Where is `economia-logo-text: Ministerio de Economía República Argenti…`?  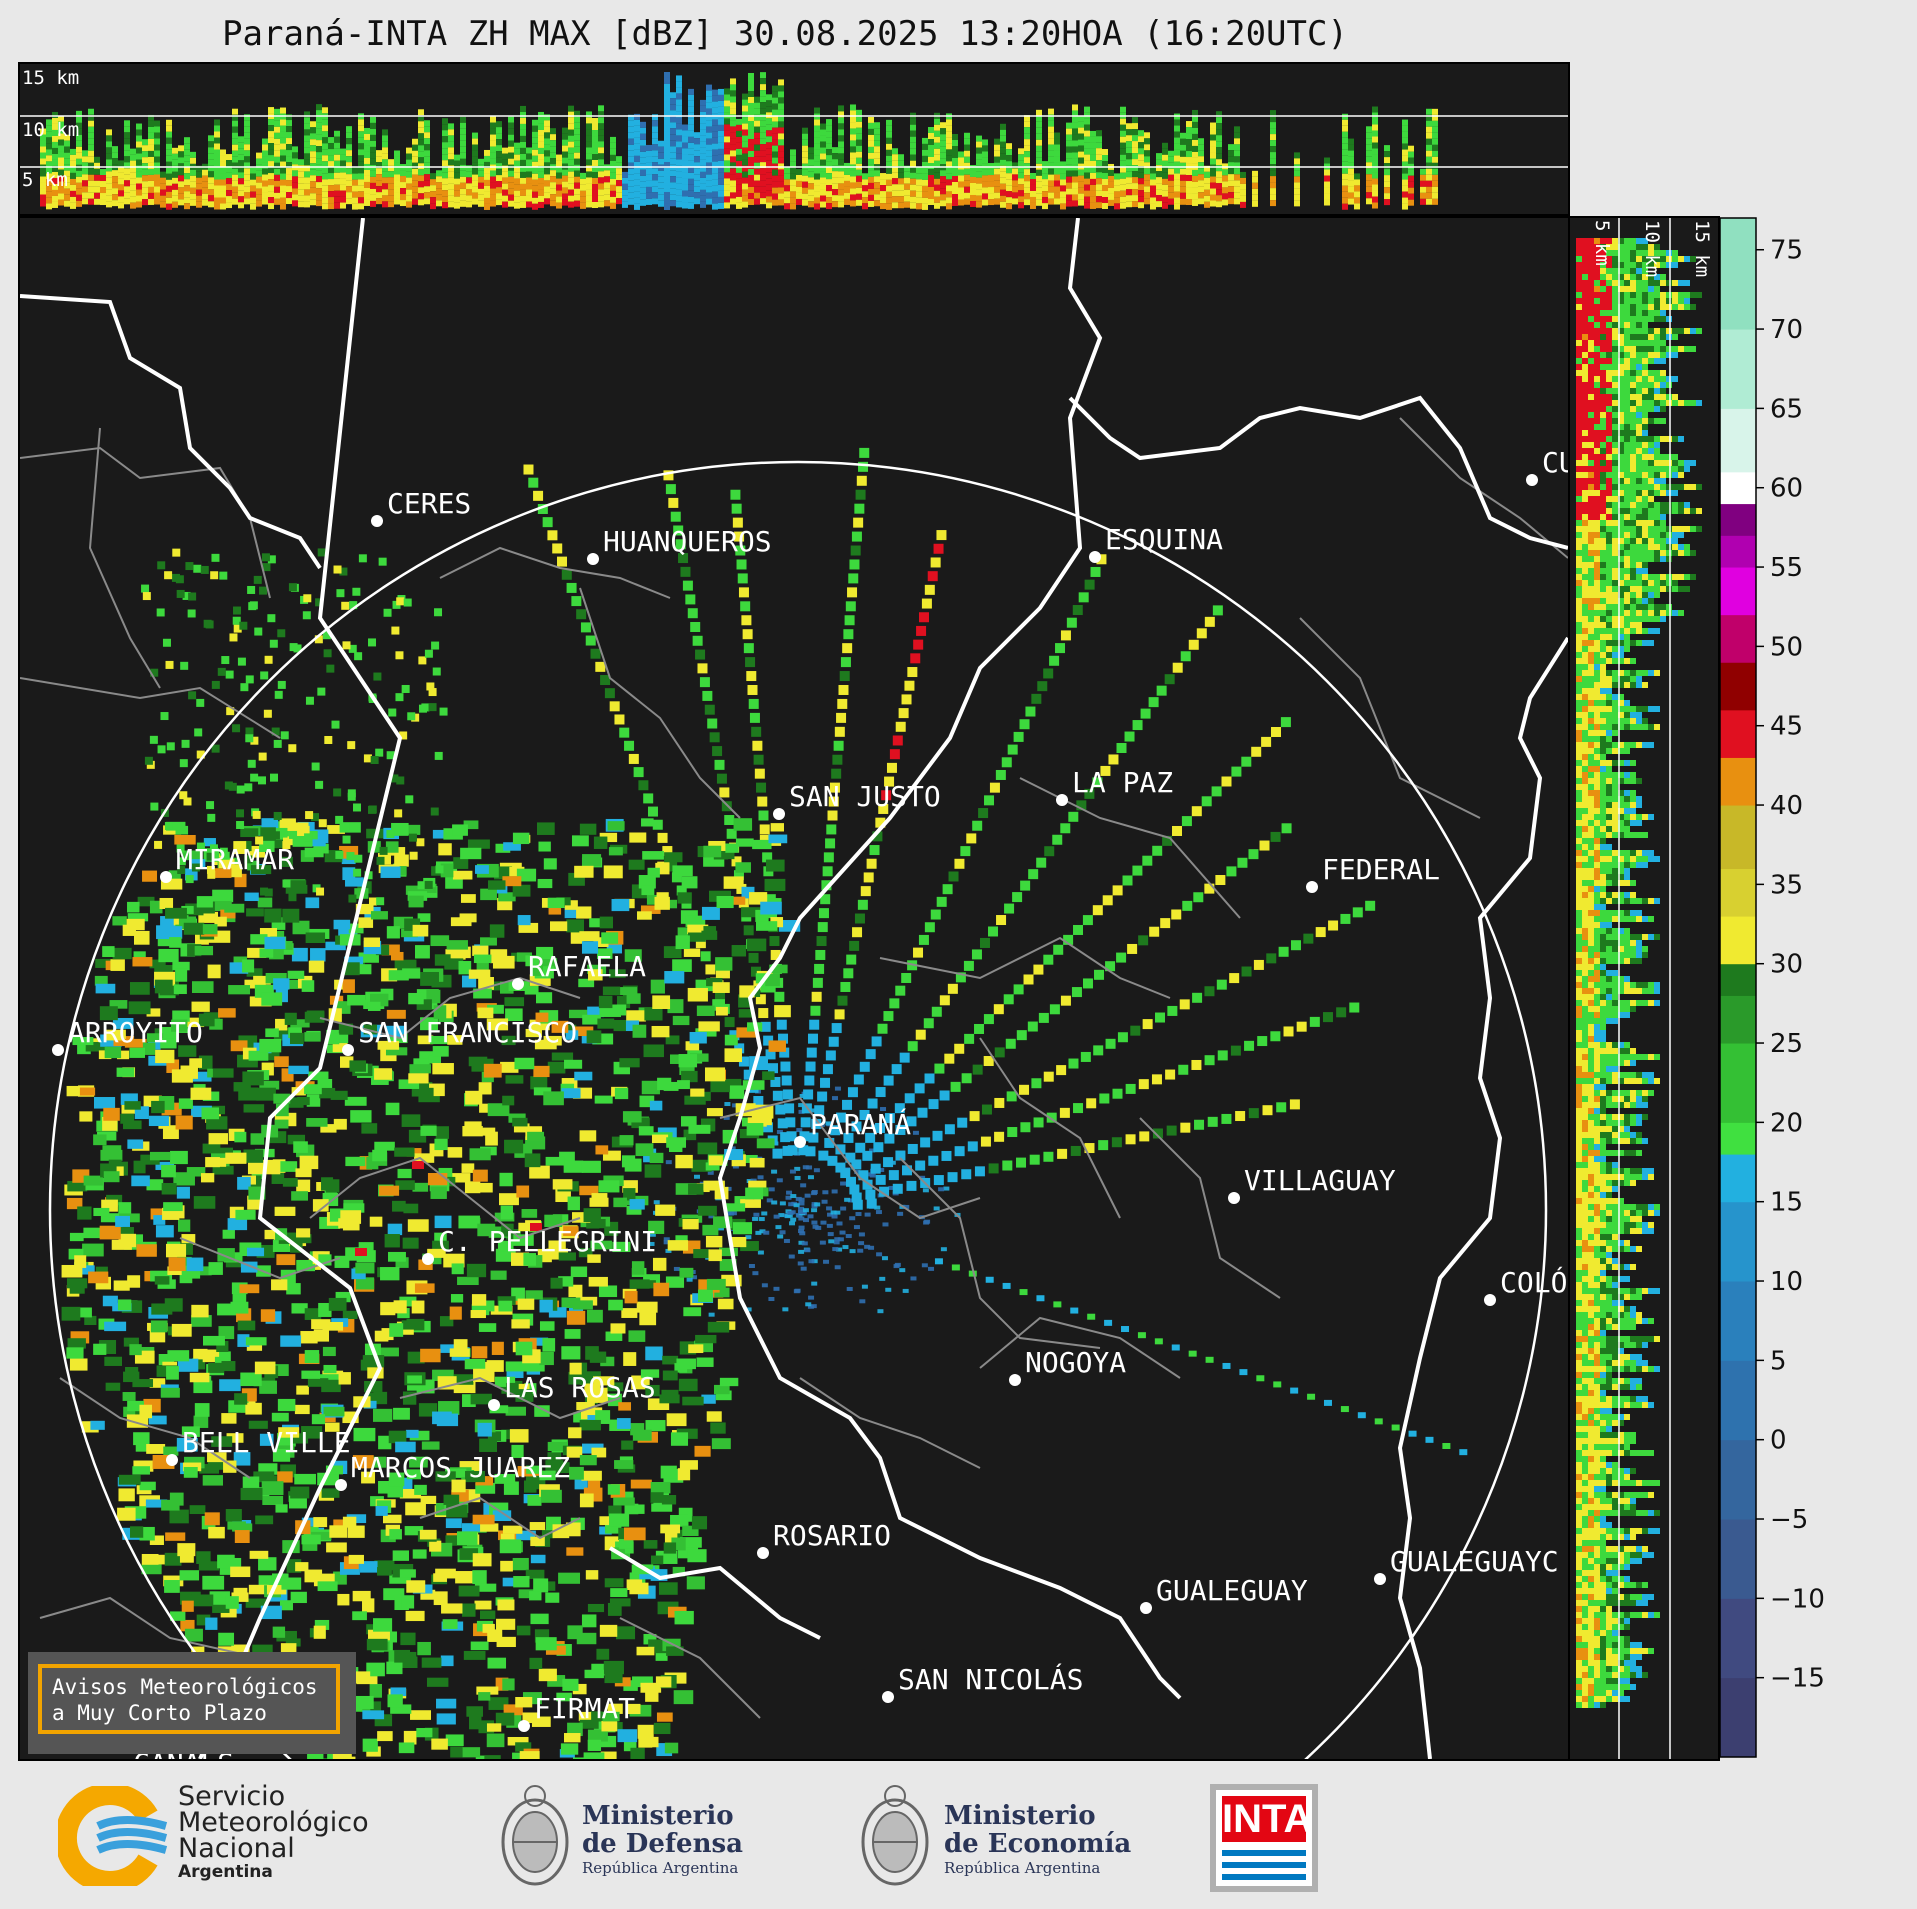
economia-logo-text: Ministerio de Economía República Argenti… is located at coordinates (1037, 1840).